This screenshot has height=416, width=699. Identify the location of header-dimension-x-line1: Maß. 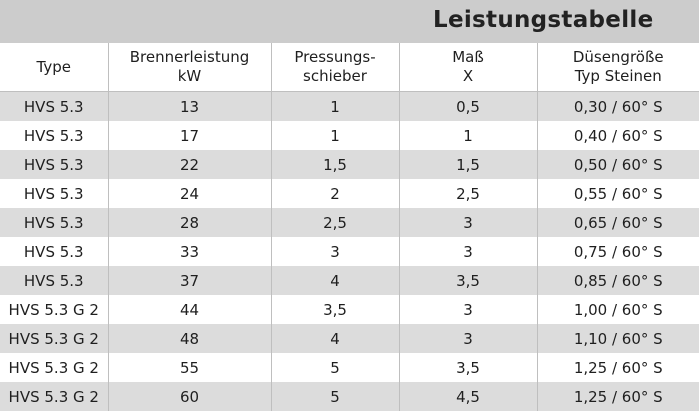
(468, 57).